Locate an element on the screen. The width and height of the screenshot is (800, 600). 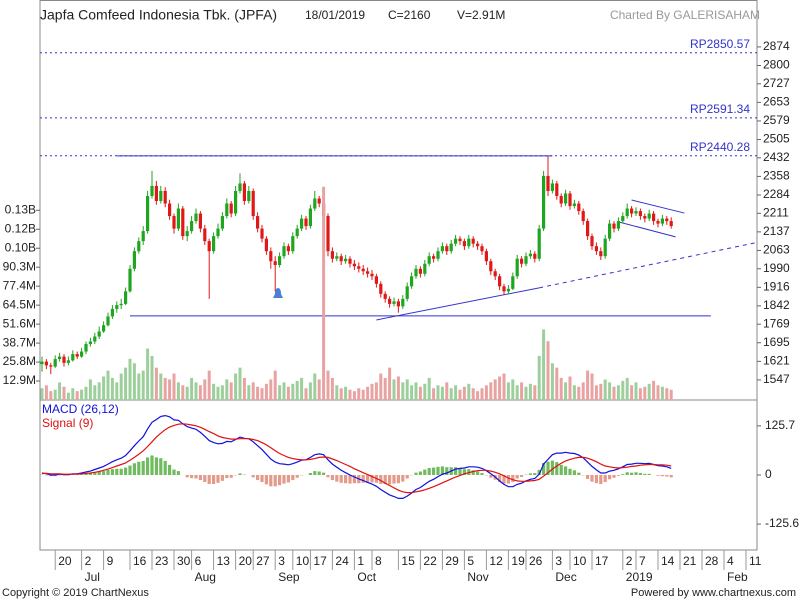
x-tick-label: 1 is located at coordinates (360, 561).